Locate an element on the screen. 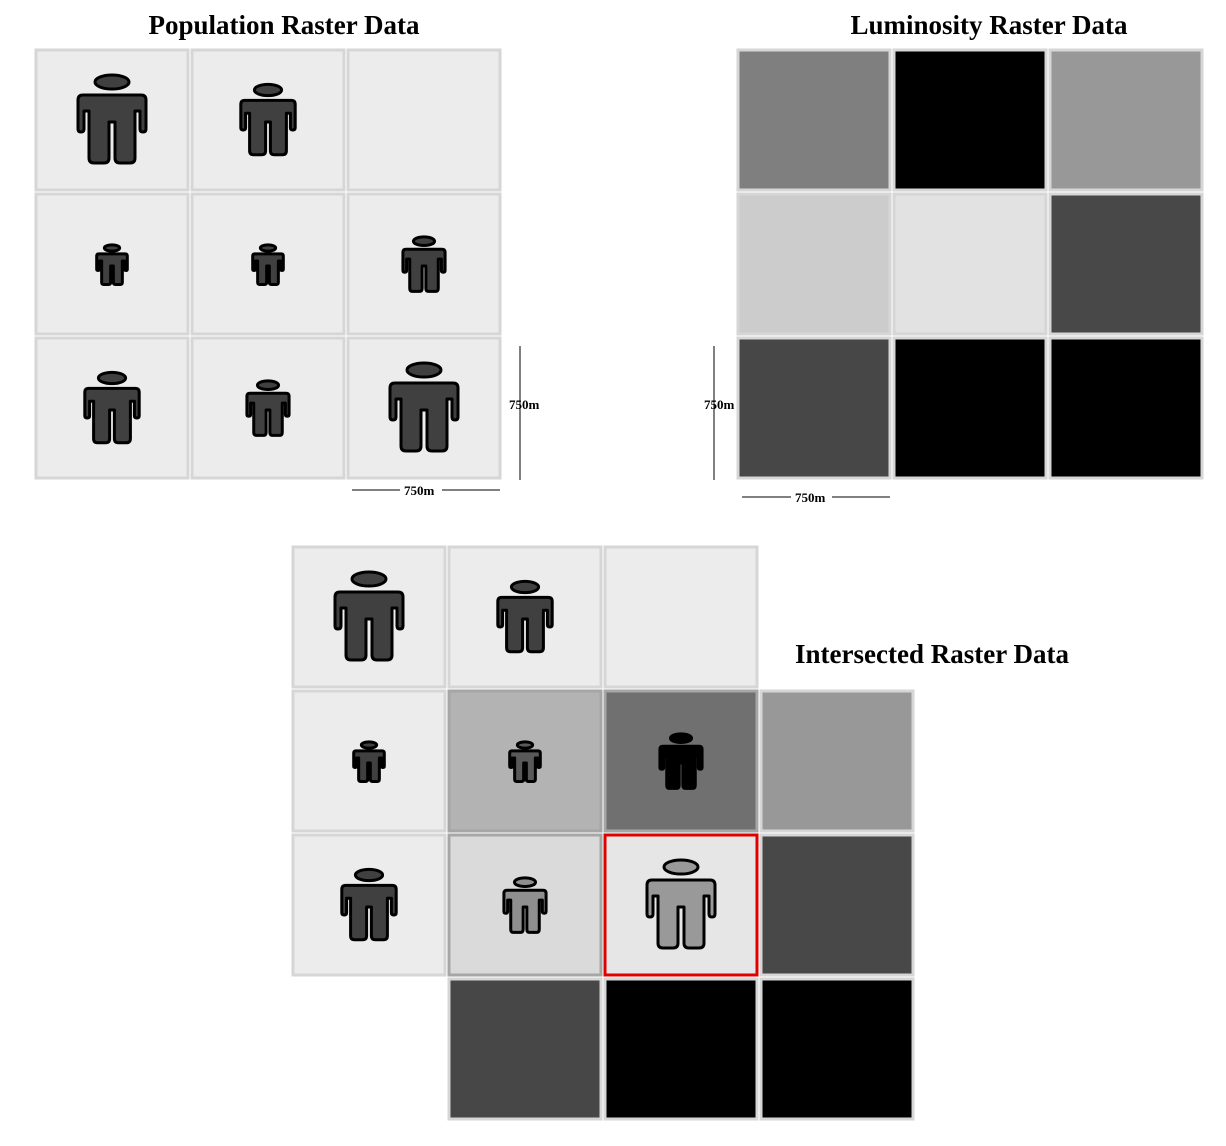 The width and height of the screenshot is (1226, 1146). intersected-raster-title: Intersected Raster Data is located at coordinates (932, 654).